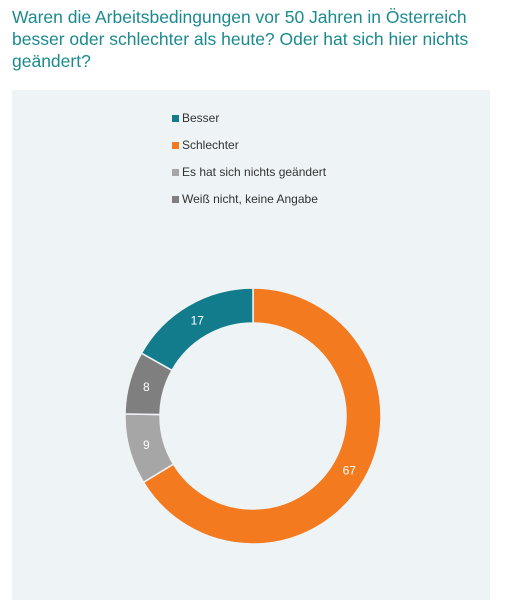  Describe the element at coordinates (146, 445) in the screenshot. I see `data-label-nichts-geaendert: 9` at that location.